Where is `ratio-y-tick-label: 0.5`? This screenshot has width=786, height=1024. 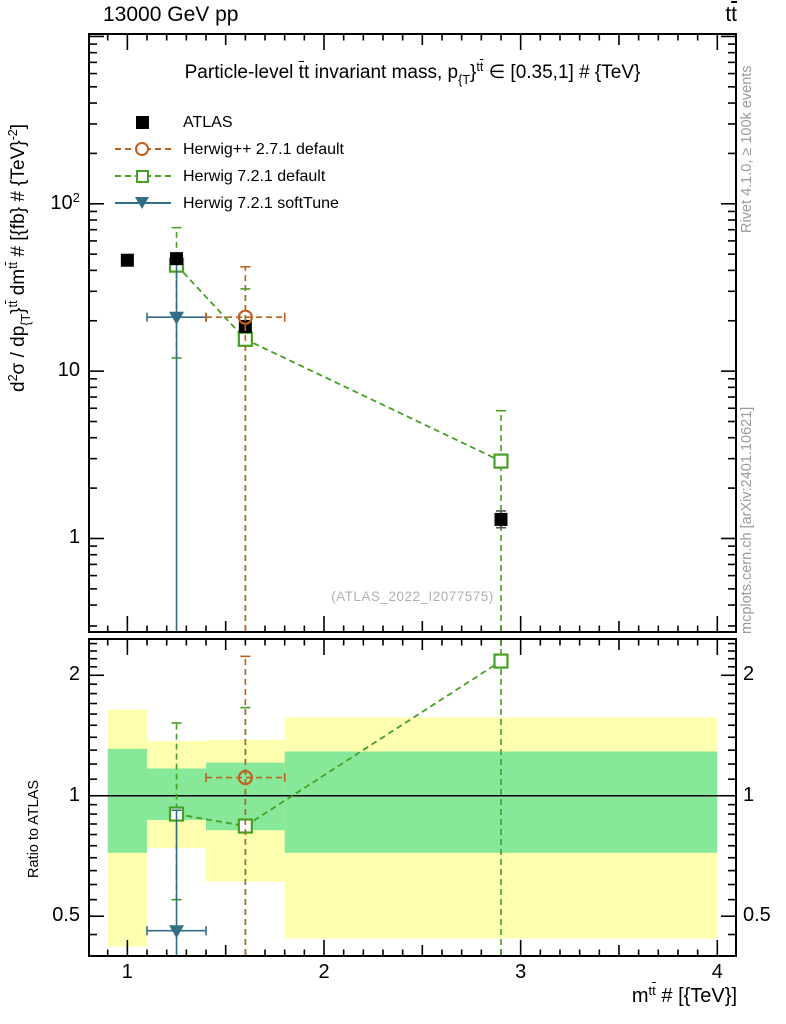 ratio-y-tick-label: 0.5 is located at coordinates (66, 915).